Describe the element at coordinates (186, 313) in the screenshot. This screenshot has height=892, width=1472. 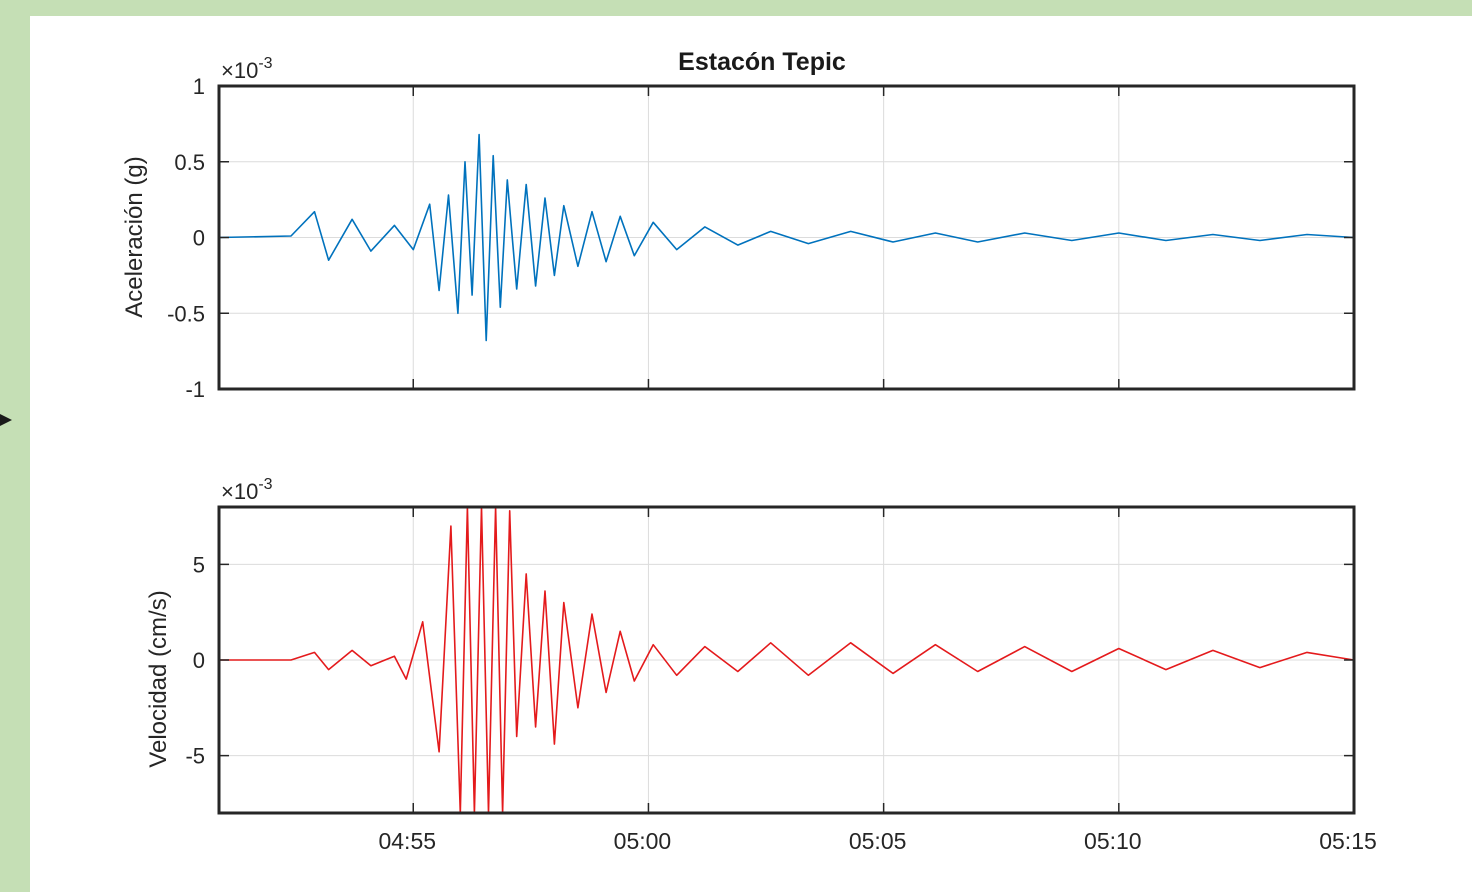
I see `acceleration-y-tick-label: -0.5` at that location.